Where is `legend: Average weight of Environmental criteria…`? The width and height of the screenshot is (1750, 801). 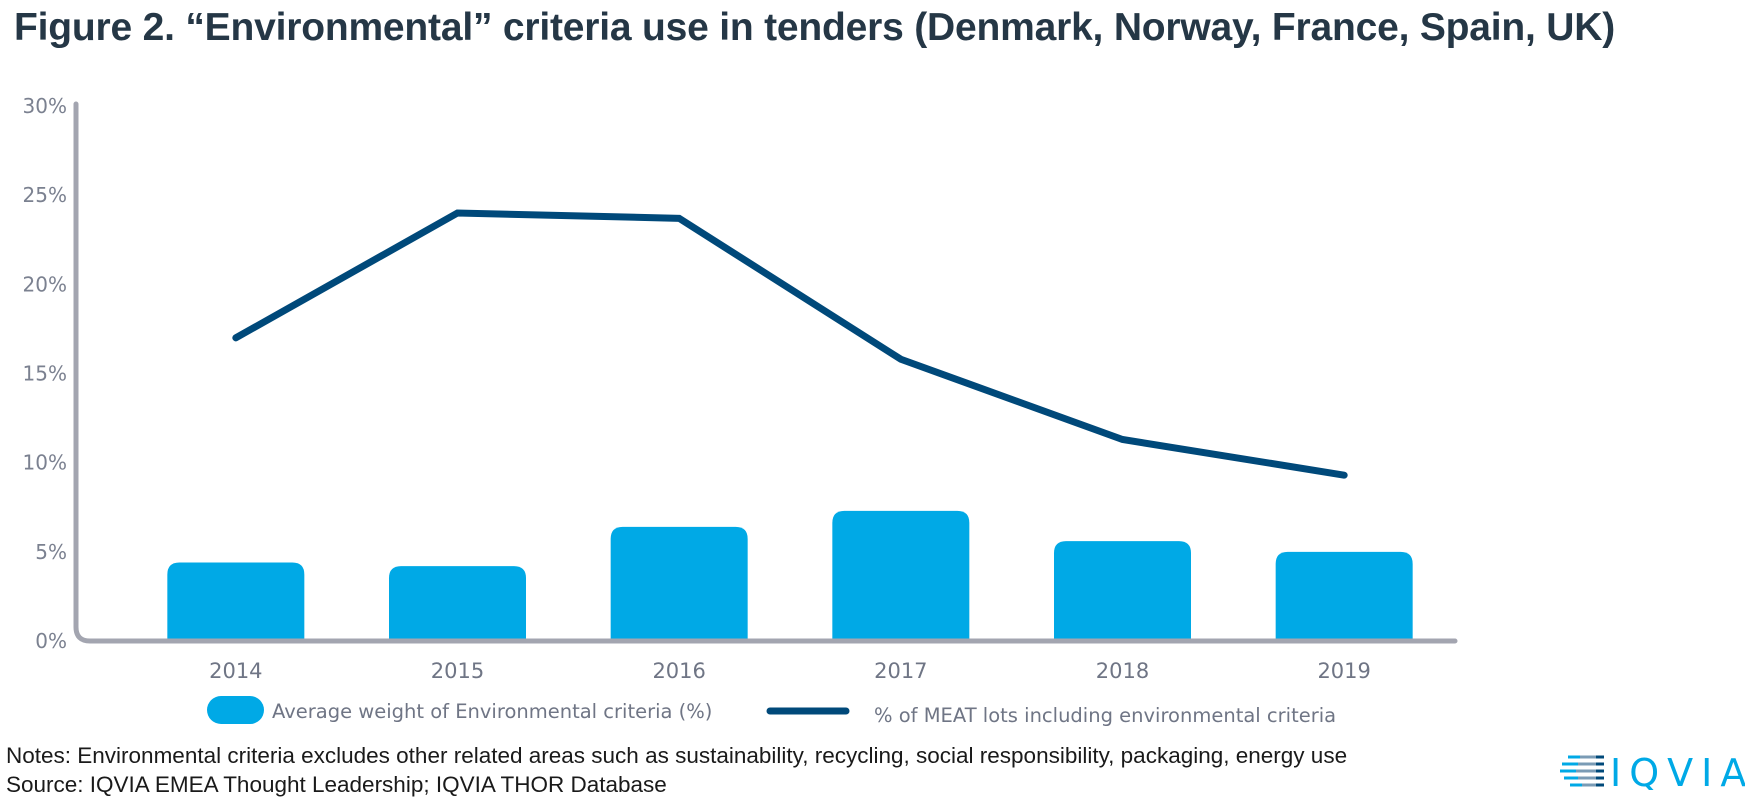 legend: Average weight of Environmental criteria… is located at coordinates (771, 711).